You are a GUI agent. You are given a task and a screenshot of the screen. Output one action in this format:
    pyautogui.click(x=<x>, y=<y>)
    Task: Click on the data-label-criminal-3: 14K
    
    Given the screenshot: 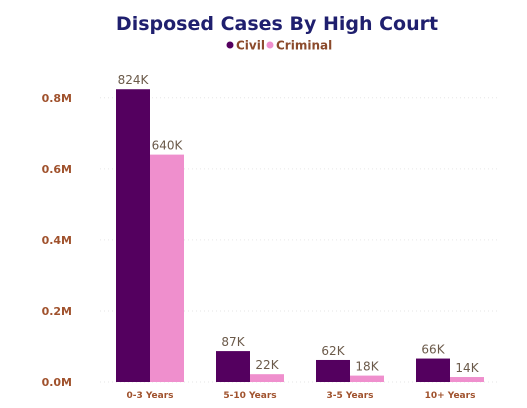 What is the action you would take?
    pyautogui.click(x=467, y=368)
    